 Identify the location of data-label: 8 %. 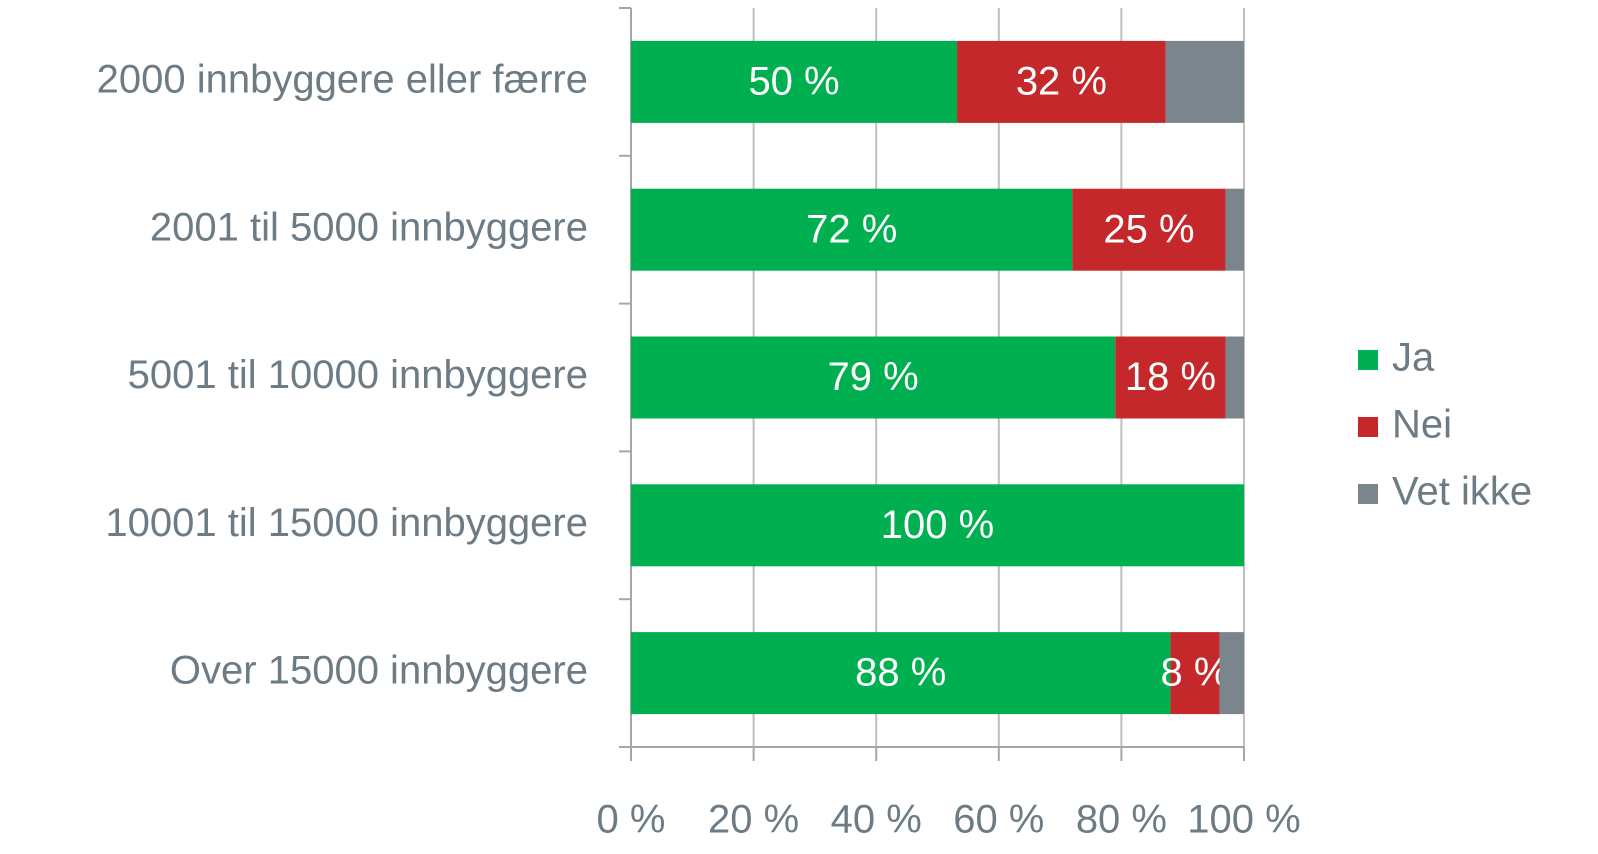
(1194, 673).